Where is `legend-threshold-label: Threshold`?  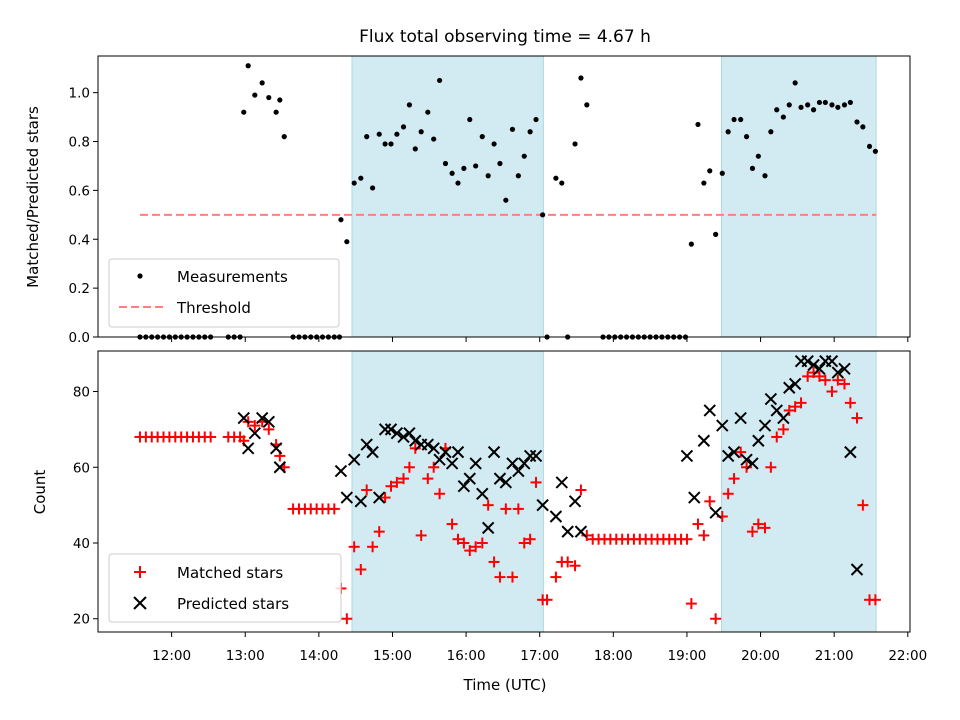 legend-threshold-label: Threshold is located at coordinates (213, 308).